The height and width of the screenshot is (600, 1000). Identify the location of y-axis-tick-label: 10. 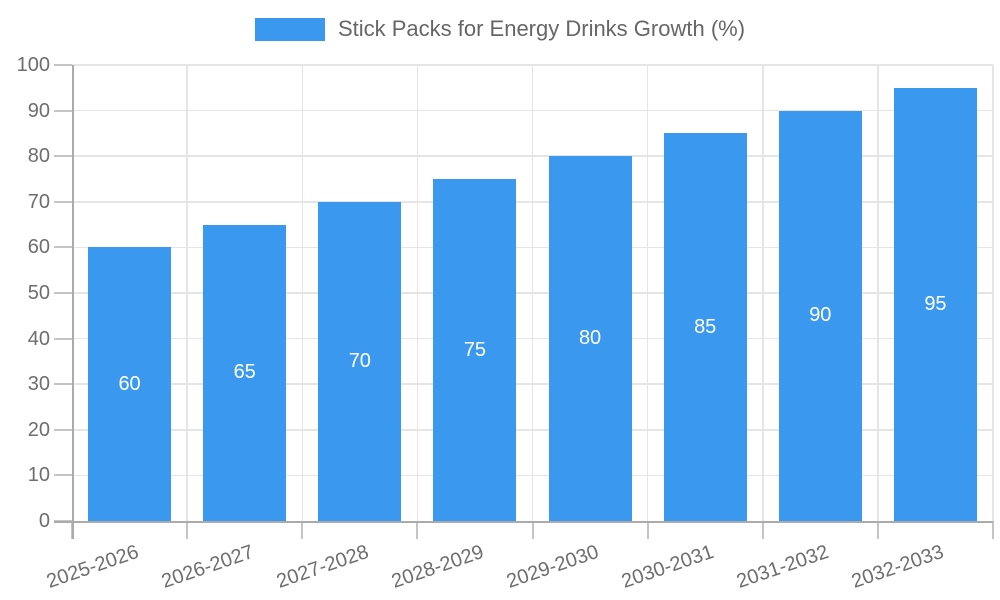
(38, 475).